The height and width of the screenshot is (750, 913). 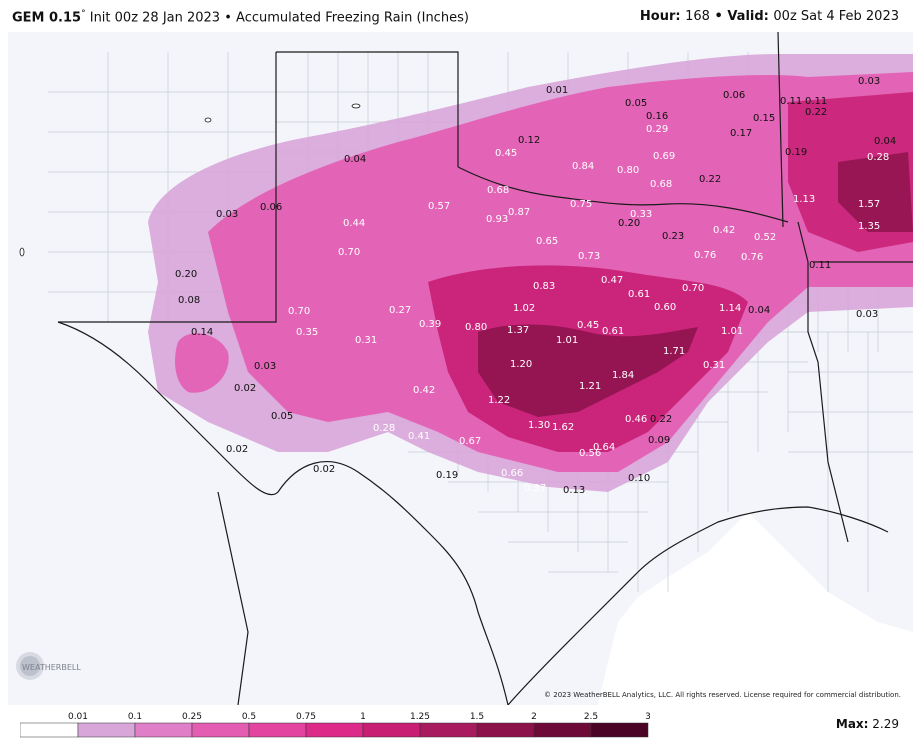 What do you see at coordinates (588, 325) in the screenshot?
I see `value-label: 0.45` at bounding box center [588, 325].